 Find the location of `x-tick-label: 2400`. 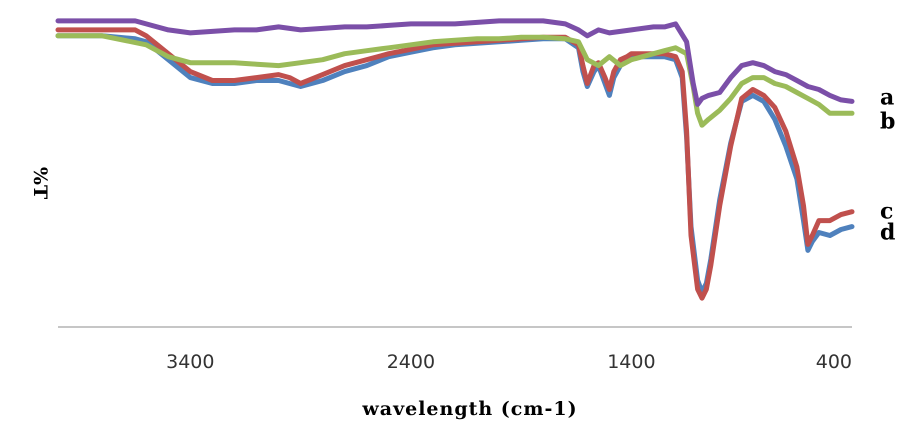

x-tick-label: 2400 is located at coordinates (411, 362).